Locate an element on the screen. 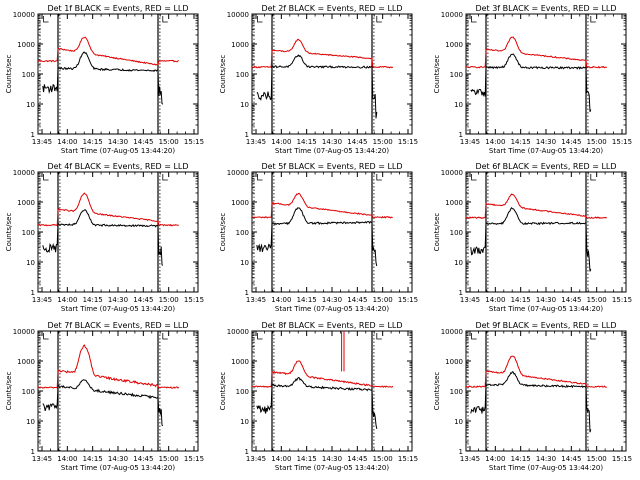 The height and width of the screenshot is (480, 640). y-axis-label: Counts/sec is located at coordinates (9, 232).